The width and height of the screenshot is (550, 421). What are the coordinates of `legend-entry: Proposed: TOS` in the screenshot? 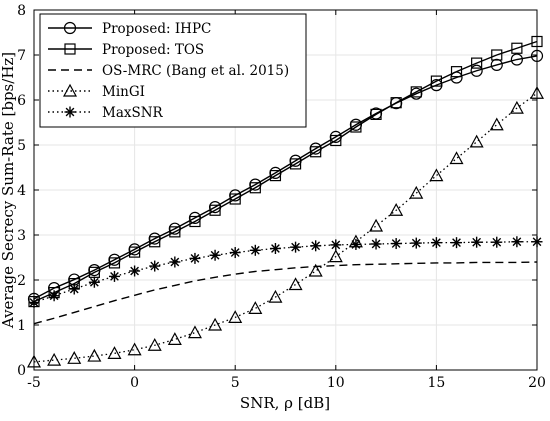 It's located at (126, 50).